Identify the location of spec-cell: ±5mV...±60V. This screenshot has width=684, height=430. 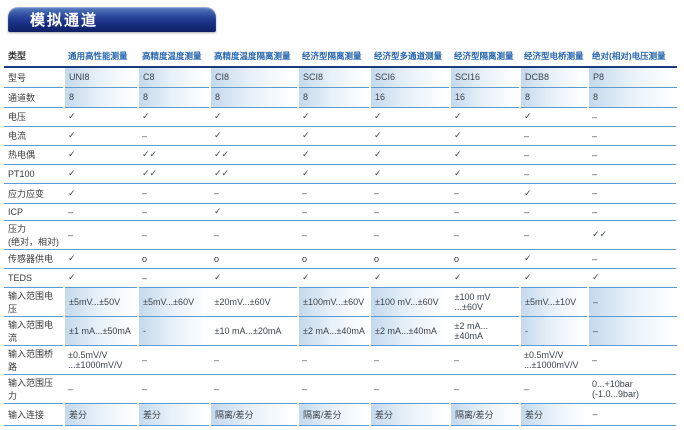
(174, 302).